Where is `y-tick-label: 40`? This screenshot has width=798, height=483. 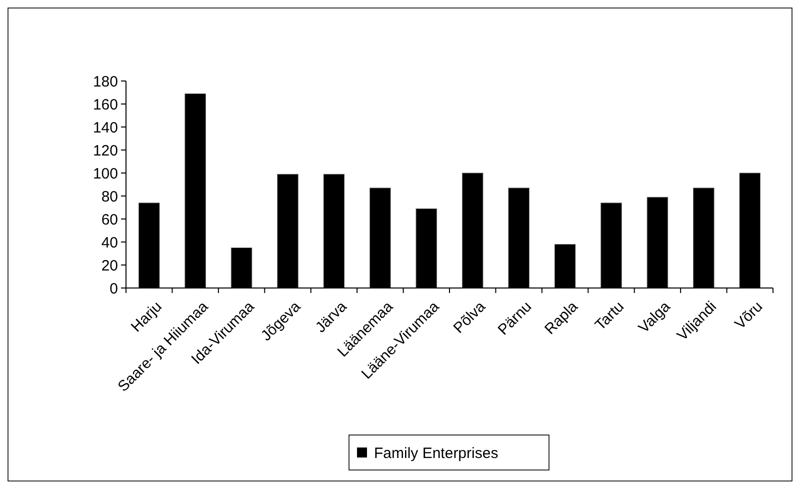
y-tick-label: 40 is located at coordinates (109, 243).